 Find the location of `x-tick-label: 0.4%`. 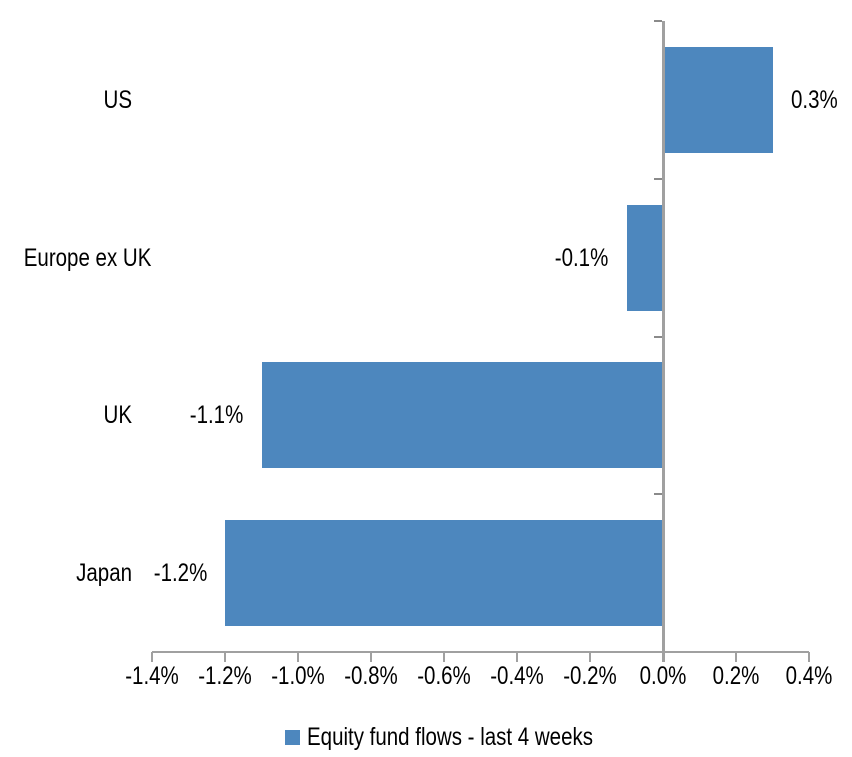

x-tick-label: 0.4% is located at coordinates (809, 676).